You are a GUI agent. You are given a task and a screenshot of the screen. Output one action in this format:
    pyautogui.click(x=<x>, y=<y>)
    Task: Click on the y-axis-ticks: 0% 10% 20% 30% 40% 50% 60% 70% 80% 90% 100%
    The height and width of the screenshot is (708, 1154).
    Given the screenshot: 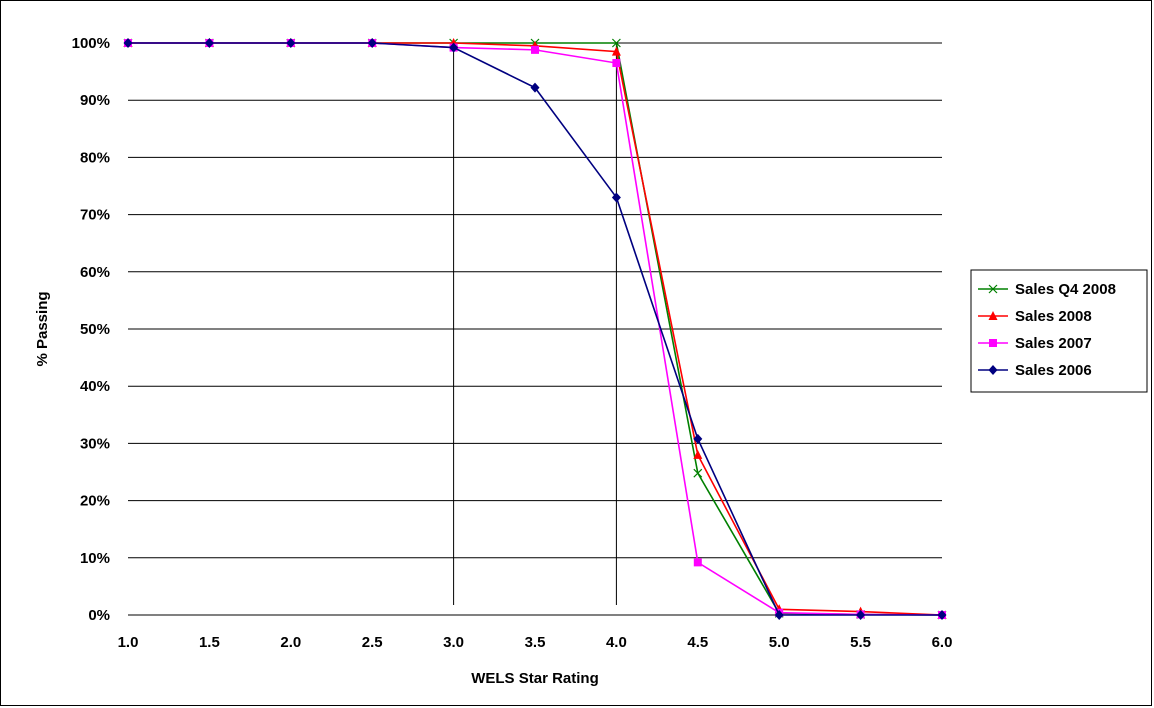 What is the action you would take?
    pyautogui.click(x=91, y=329)
    